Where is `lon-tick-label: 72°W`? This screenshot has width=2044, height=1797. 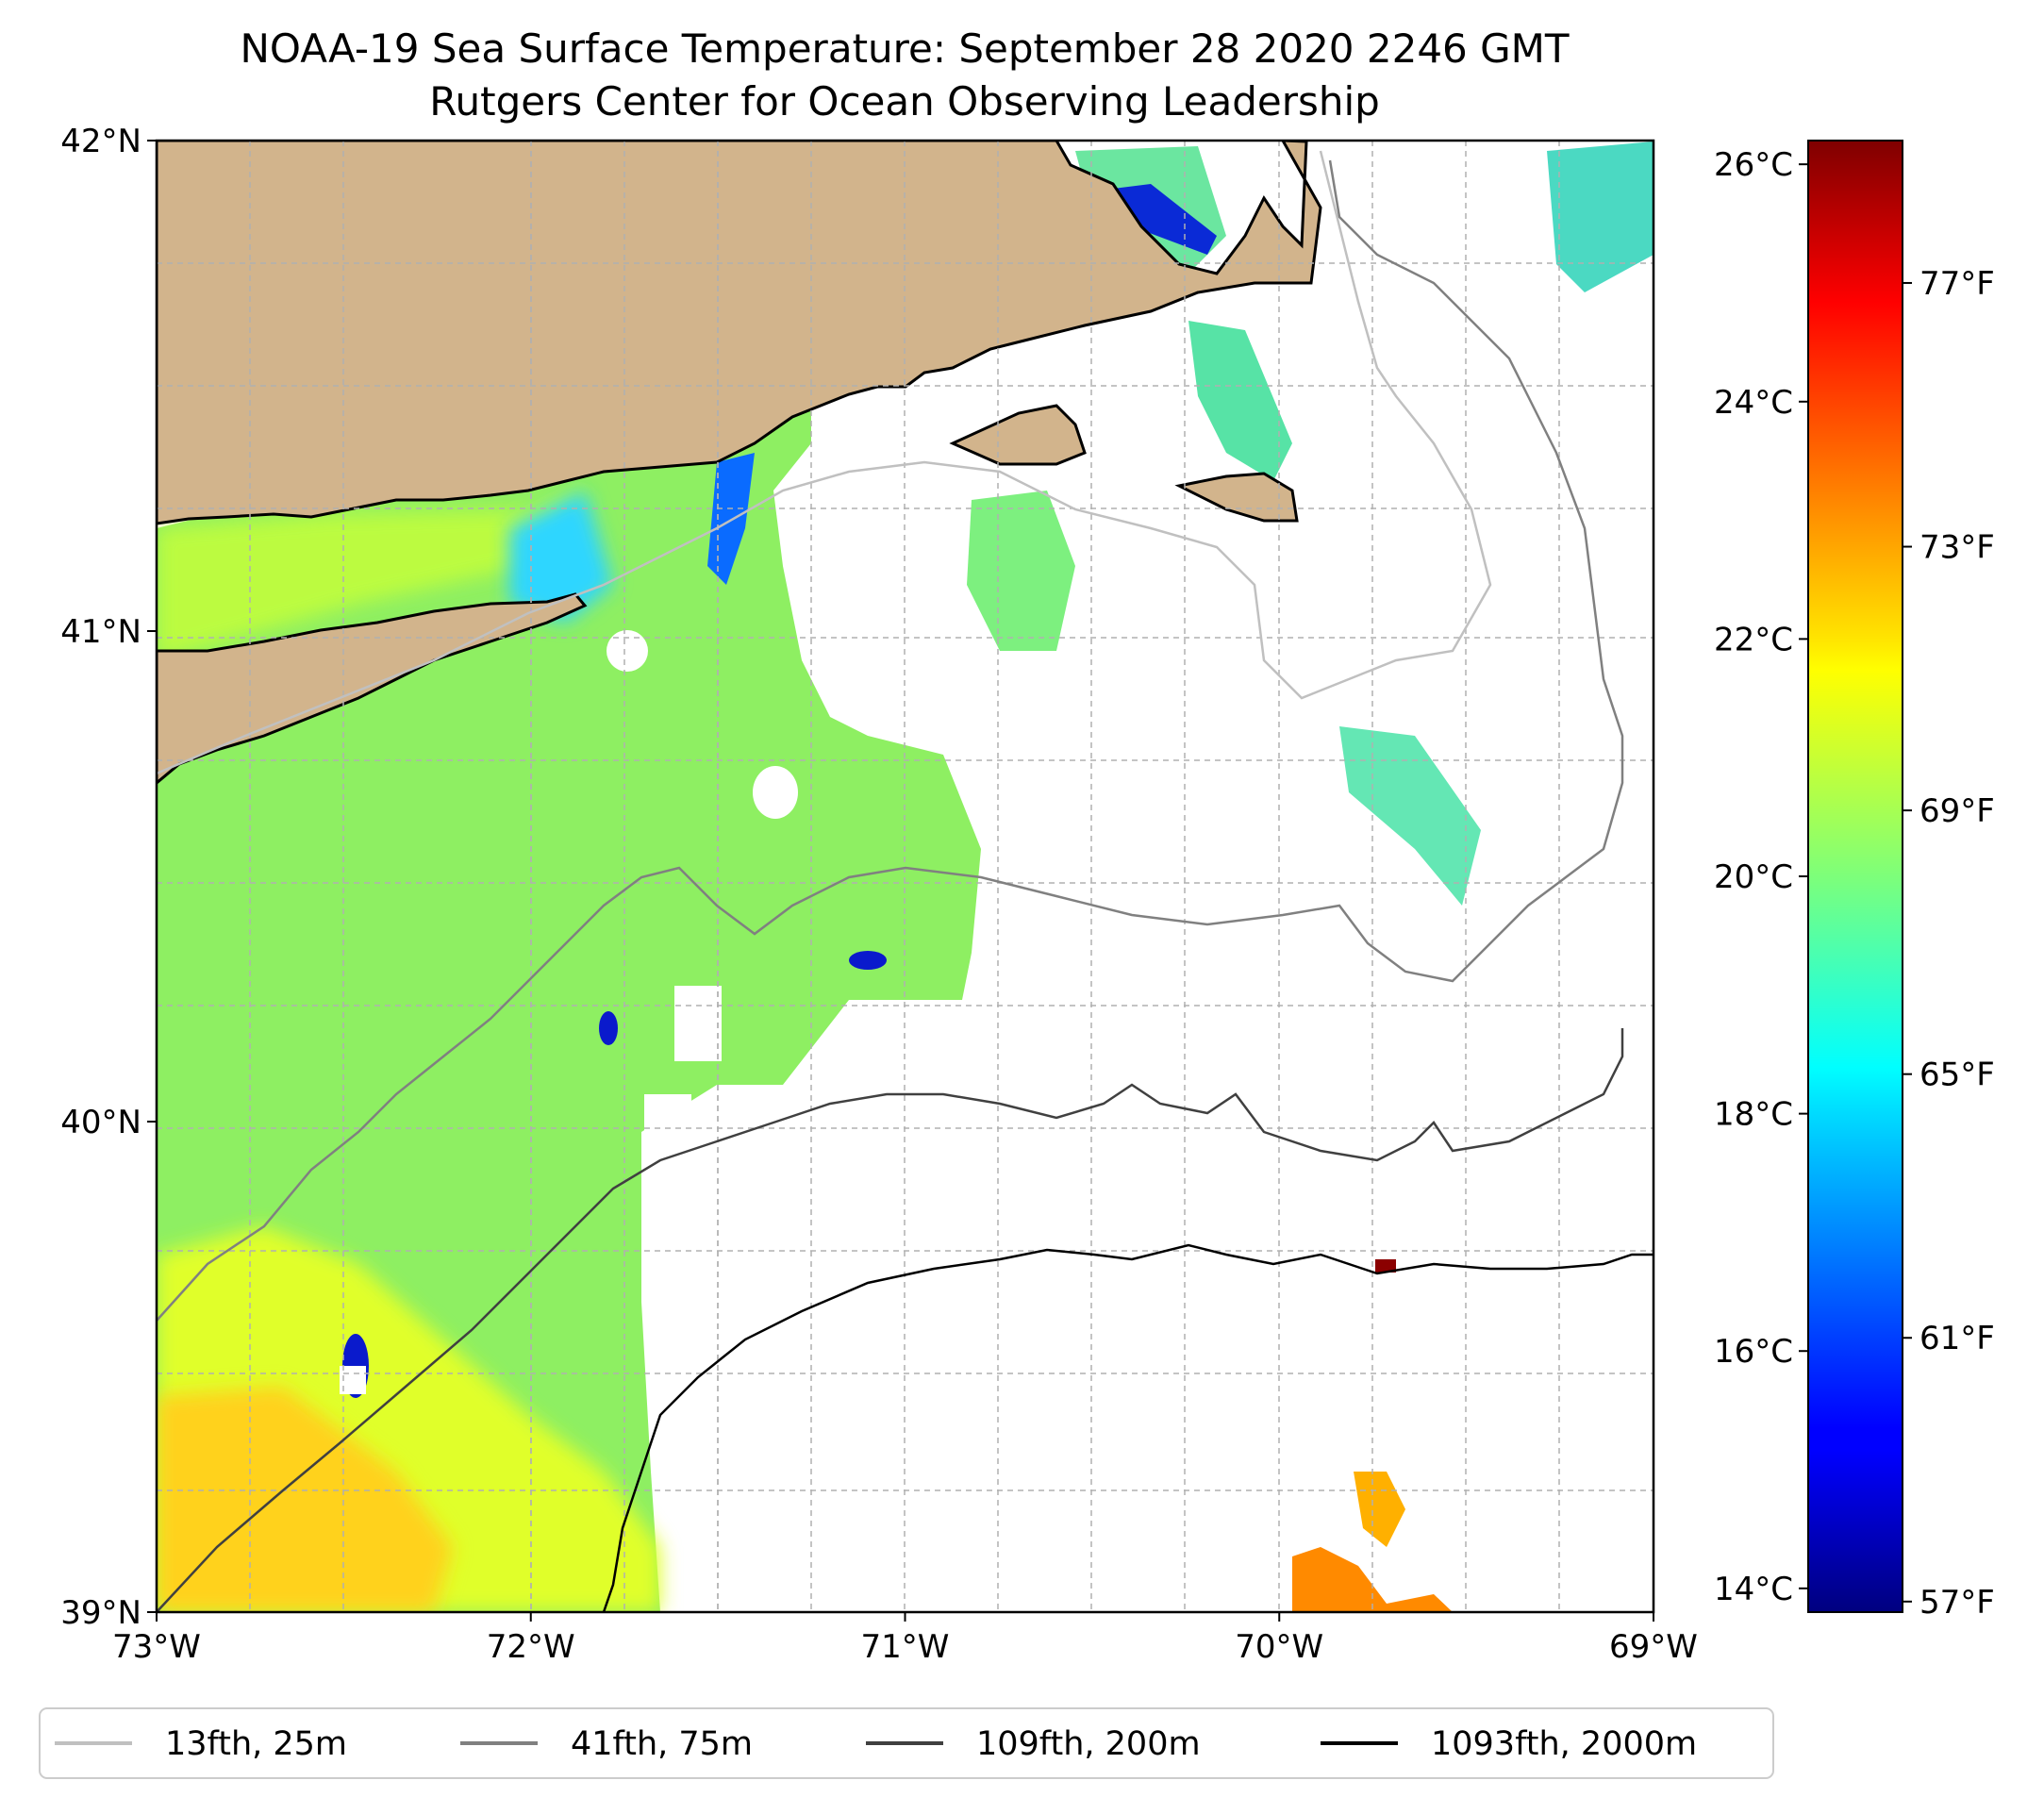 lon-tick-label: 72°W is located at coordinates (531, 1647).